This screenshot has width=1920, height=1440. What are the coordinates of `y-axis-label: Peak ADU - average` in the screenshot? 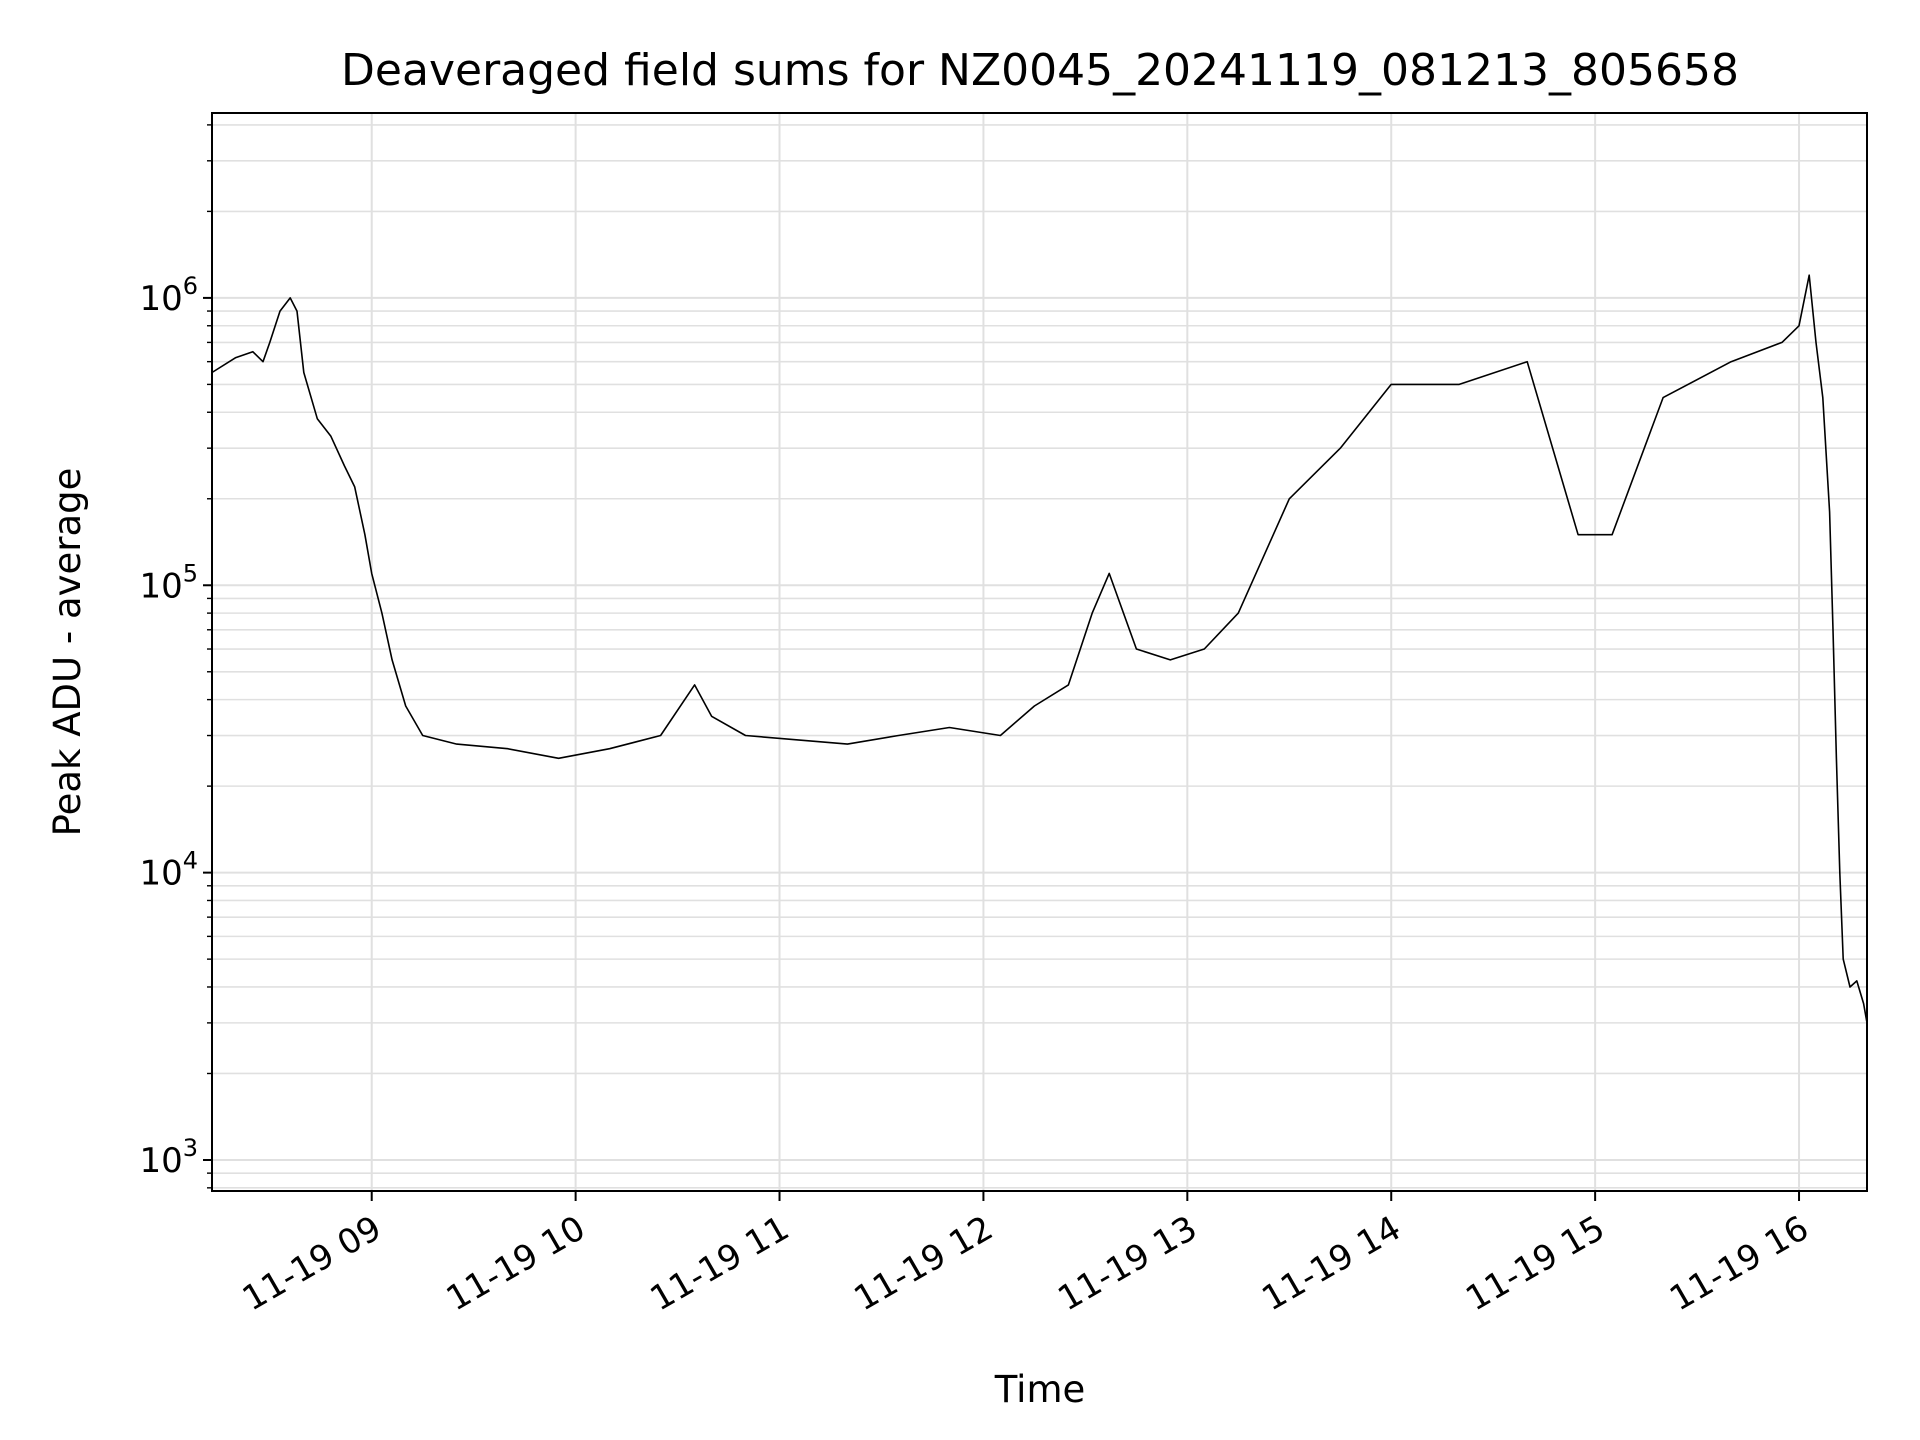 It's located at (67, 652).